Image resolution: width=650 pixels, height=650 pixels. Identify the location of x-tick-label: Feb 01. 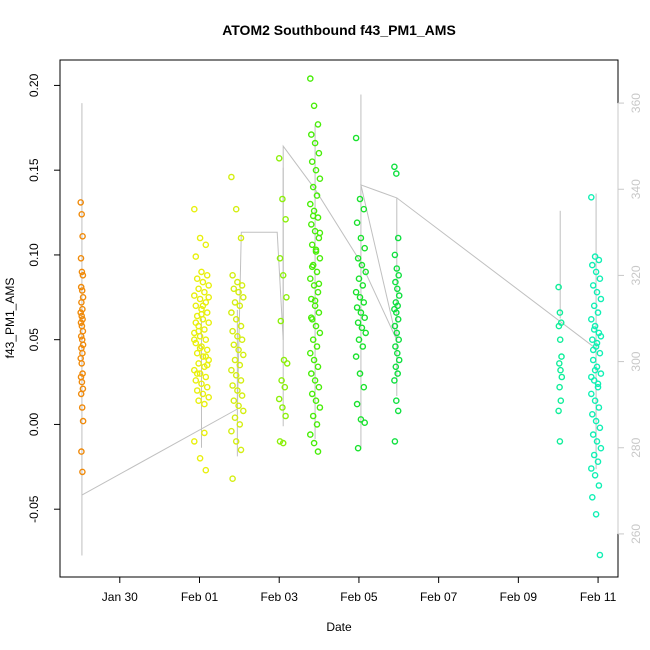
(200, 597).